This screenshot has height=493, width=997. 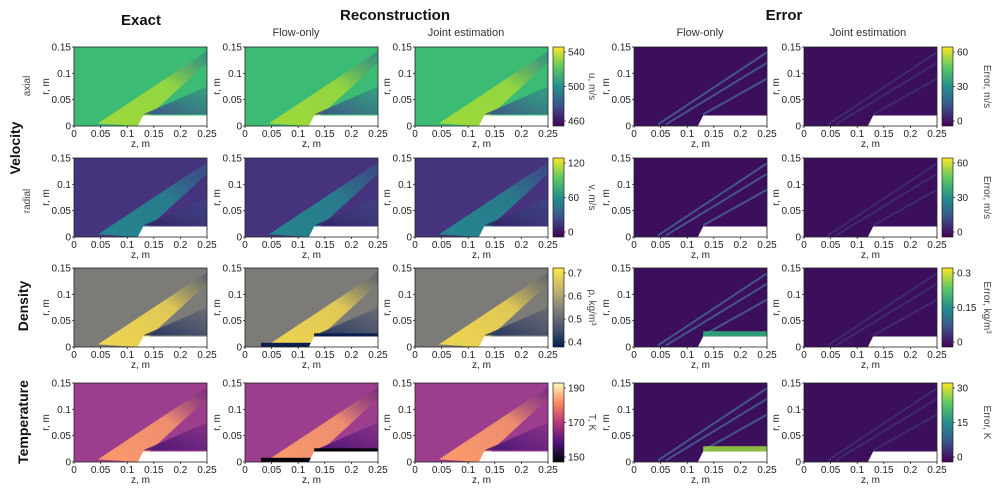 What do you see at coordinates (346, 450) in the screenshot?
I see `reconstruction-artifact` at bounding box center [346, 450].